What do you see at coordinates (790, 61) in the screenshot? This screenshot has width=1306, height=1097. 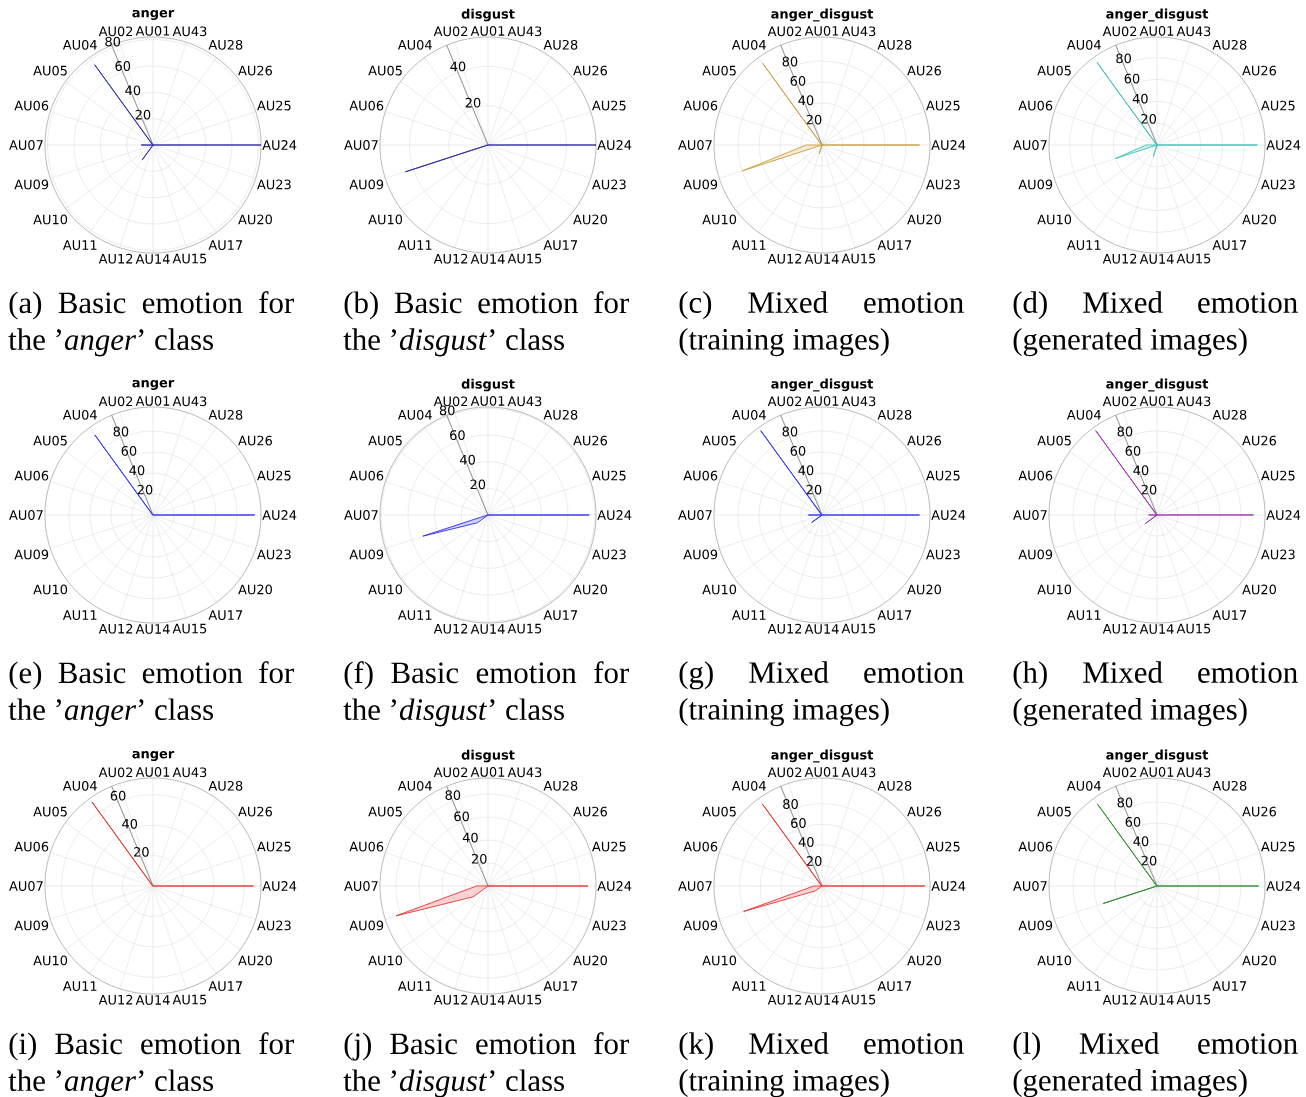 I see `y-tick-label: 80` at bounding box center [790, 61].